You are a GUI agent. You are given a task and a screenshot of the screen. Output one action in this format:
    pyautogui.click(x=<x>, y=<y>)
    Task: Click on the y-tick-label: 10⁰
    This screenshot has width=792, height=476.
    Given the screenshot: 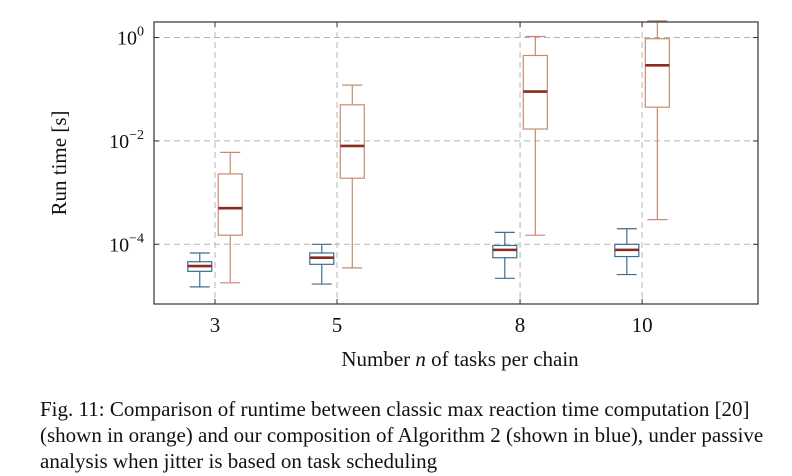 What is the action you would take?
    pyautogui.click(x=130, y=37)
    